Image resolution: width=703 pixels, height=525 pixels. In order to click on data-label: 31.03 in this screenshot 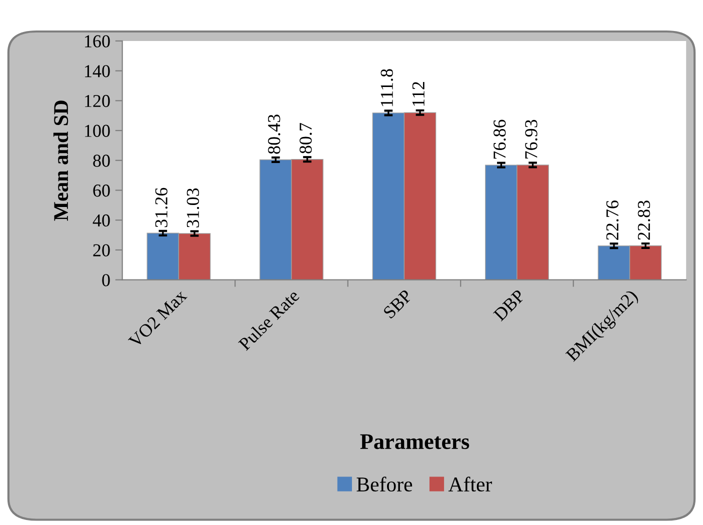, I will do `click(193, 208)`.